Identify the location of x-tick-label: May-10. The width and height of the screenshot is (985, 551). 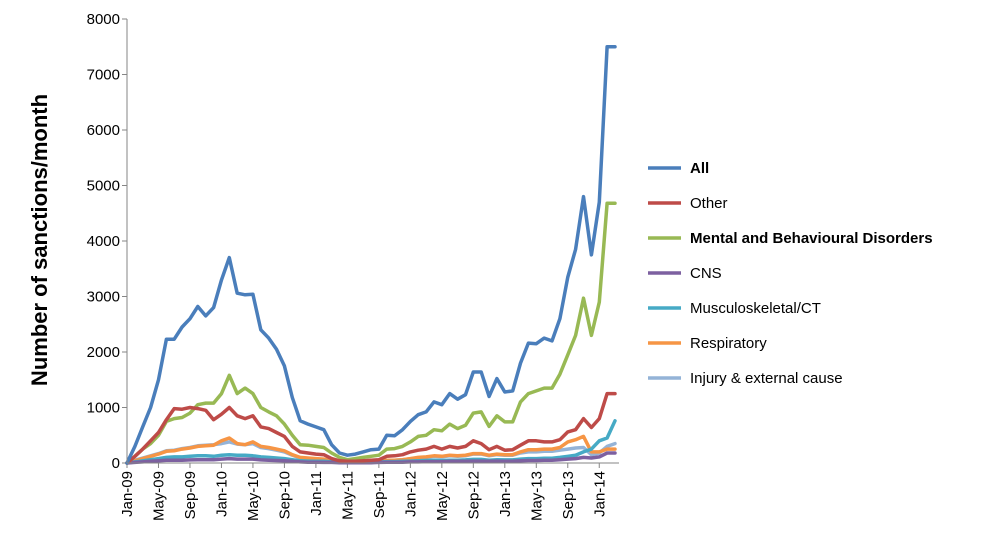
(253, 496).